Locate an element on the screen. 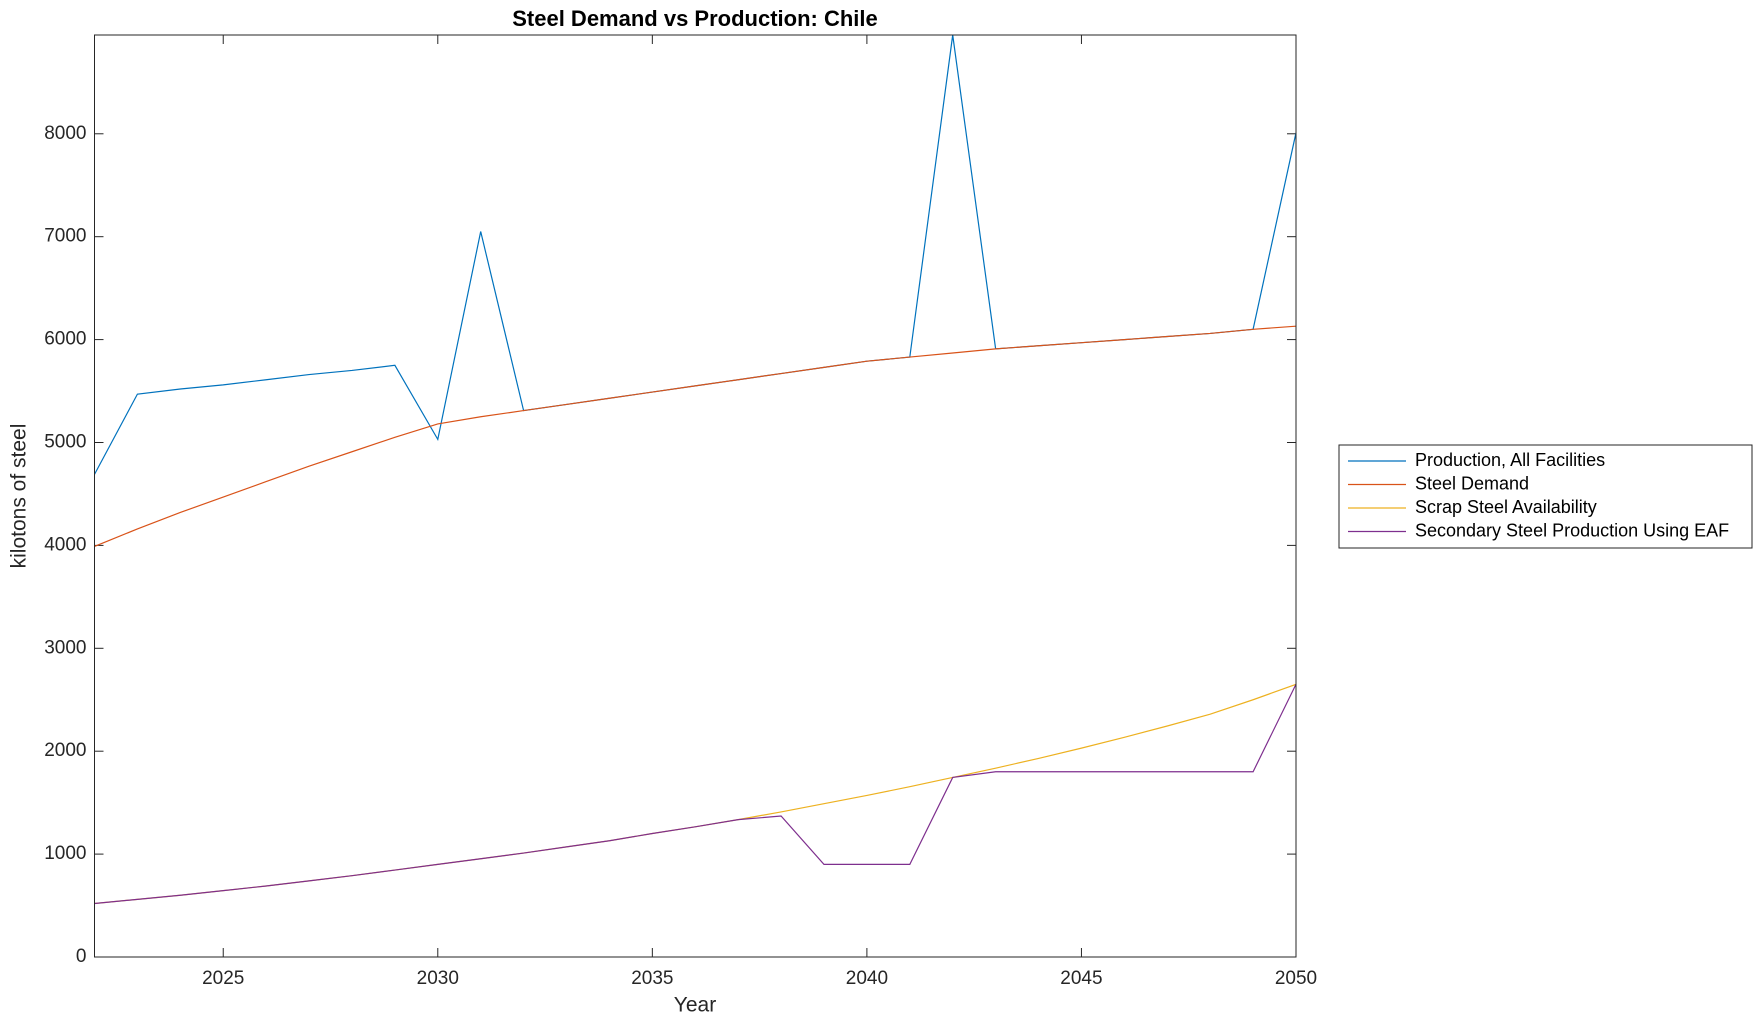 The height and width of the screenshot is (1021, 1756). x-axis-label: Year is located at coordinates (695, 1005).